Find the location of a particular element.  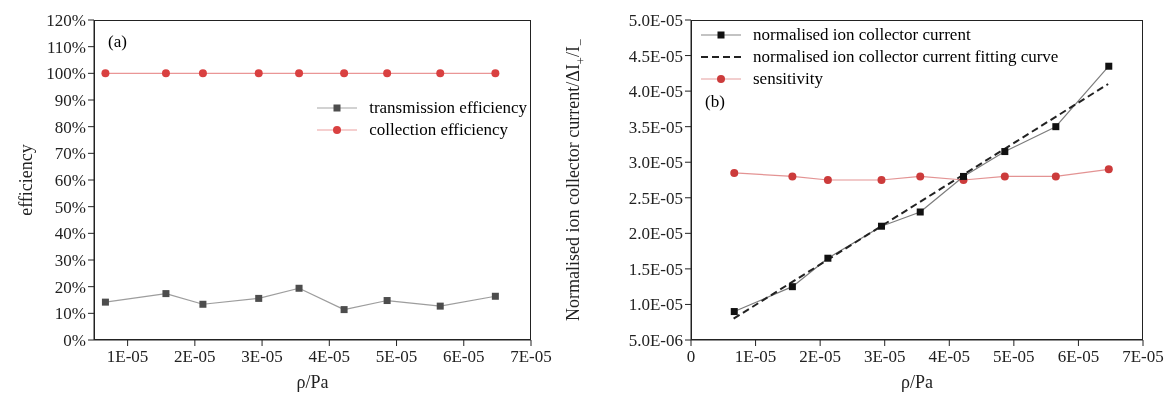

y-tick-label: 30% is located at coordinates (70, 261).